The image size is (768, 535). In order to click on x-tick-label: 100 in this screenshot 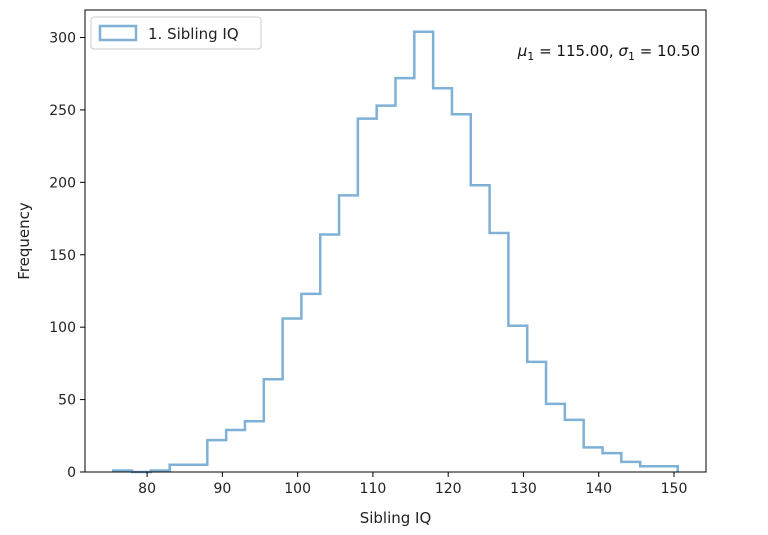, I will do `click(297, 489)`.